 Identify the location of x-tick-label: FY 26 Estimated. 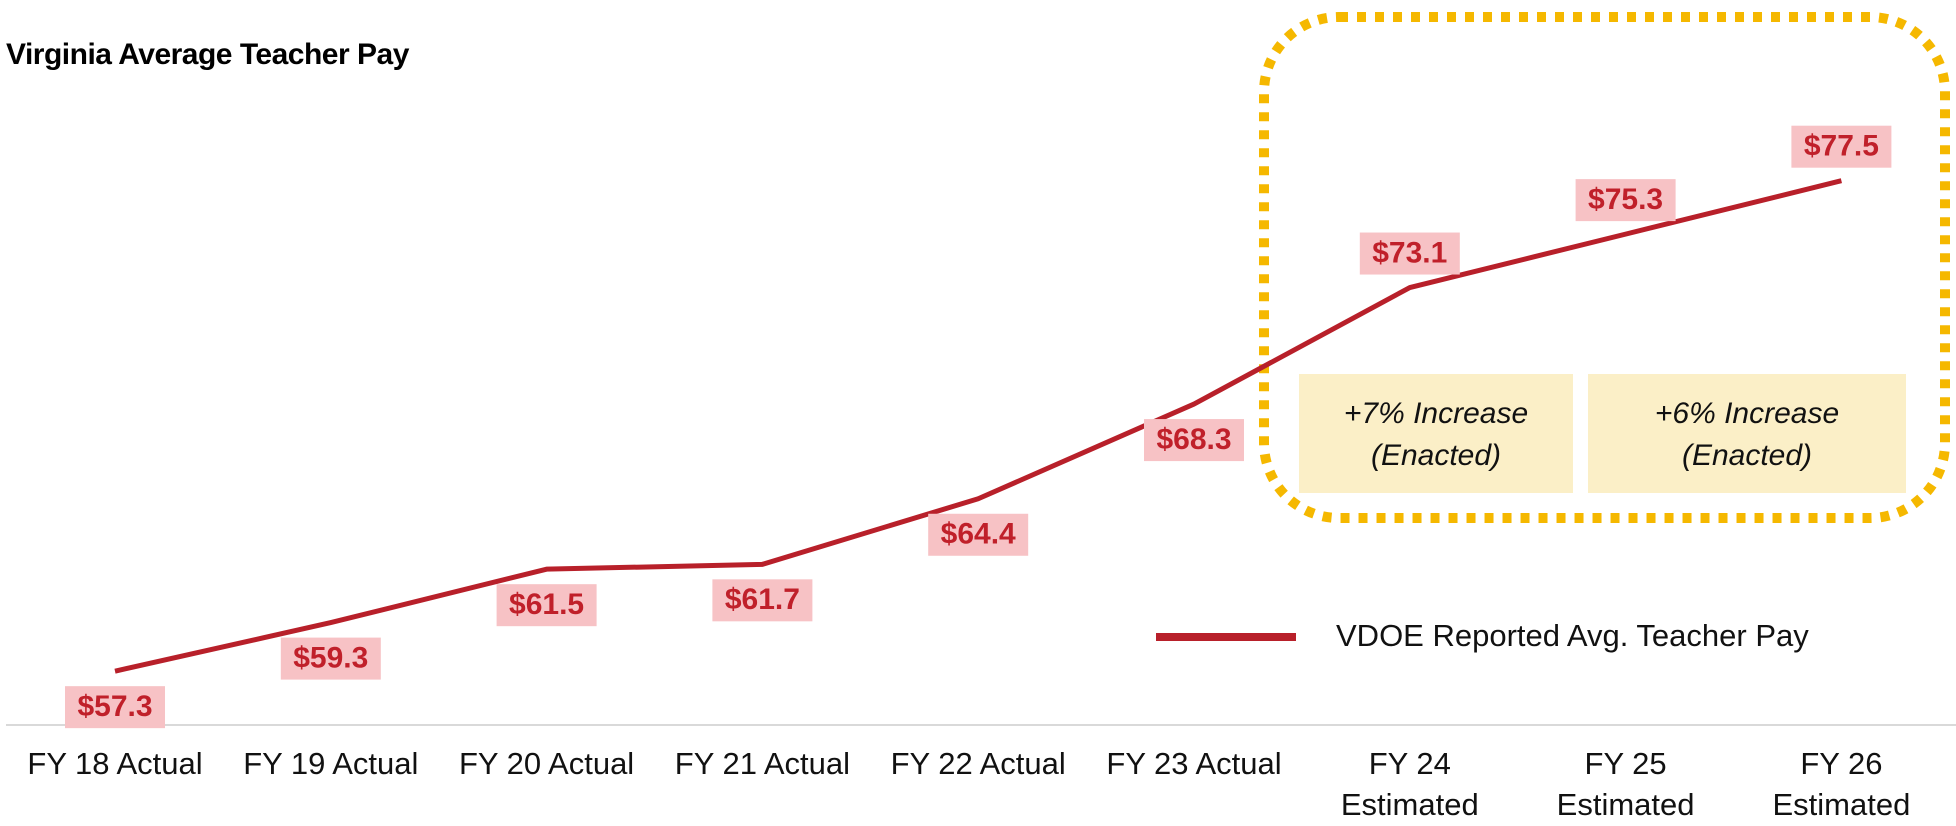
(1841, 784).